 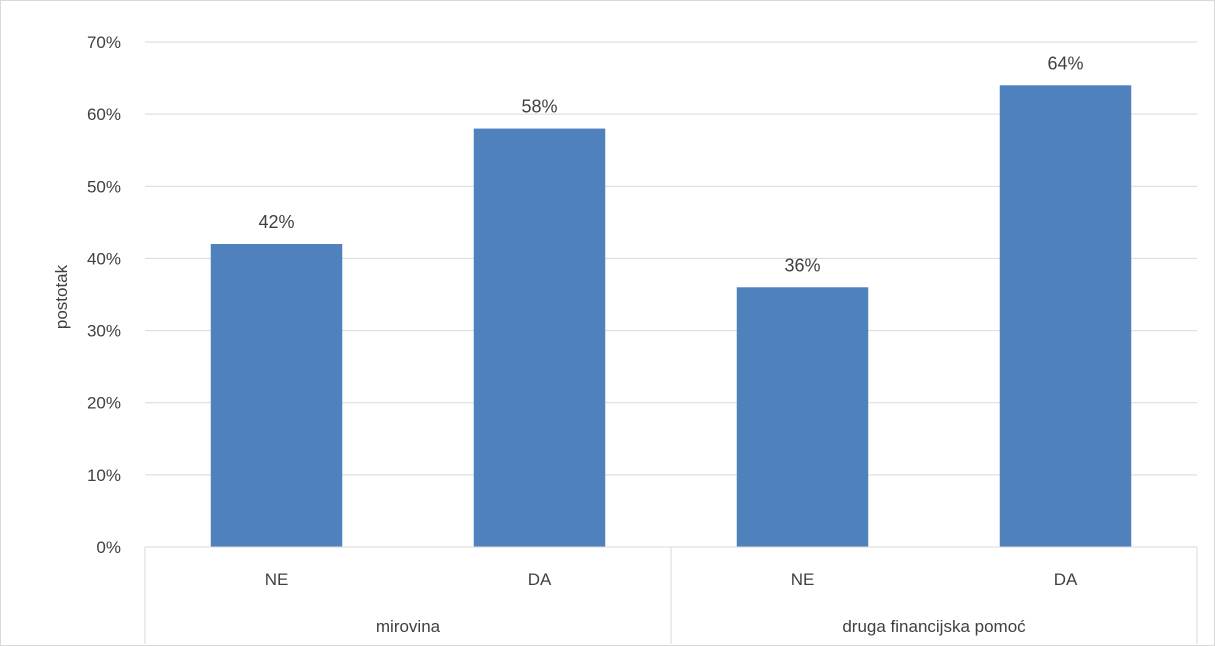 What do you see at coordinates (104, 331) in the screenshot?
I see `y-tick-label: 30%` at bounding box center [104, 331].